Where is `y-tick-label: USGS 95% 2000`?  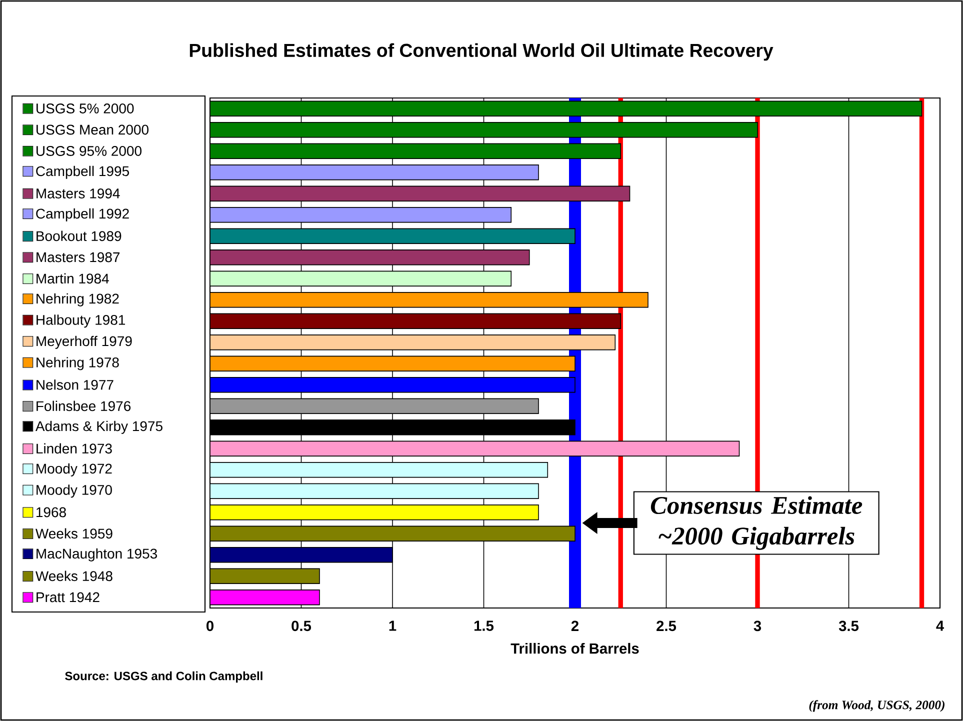
y-tick-label: USGS 95% 2000 is located at coordinates (89, 151).